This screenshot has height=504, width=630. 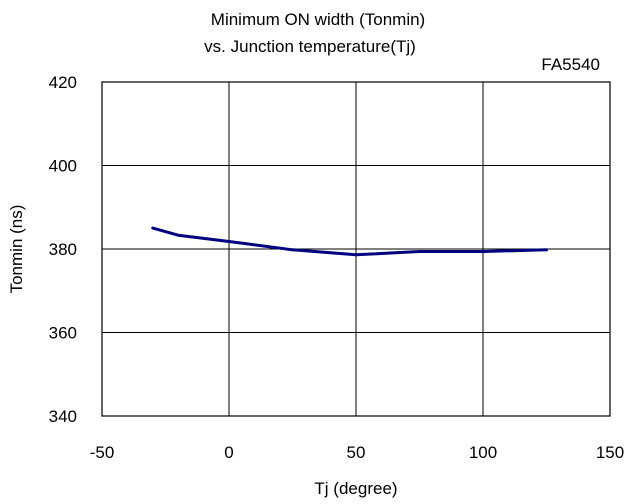 I want to click on chart-annotation: FA5540, so click(x=570, y=64).